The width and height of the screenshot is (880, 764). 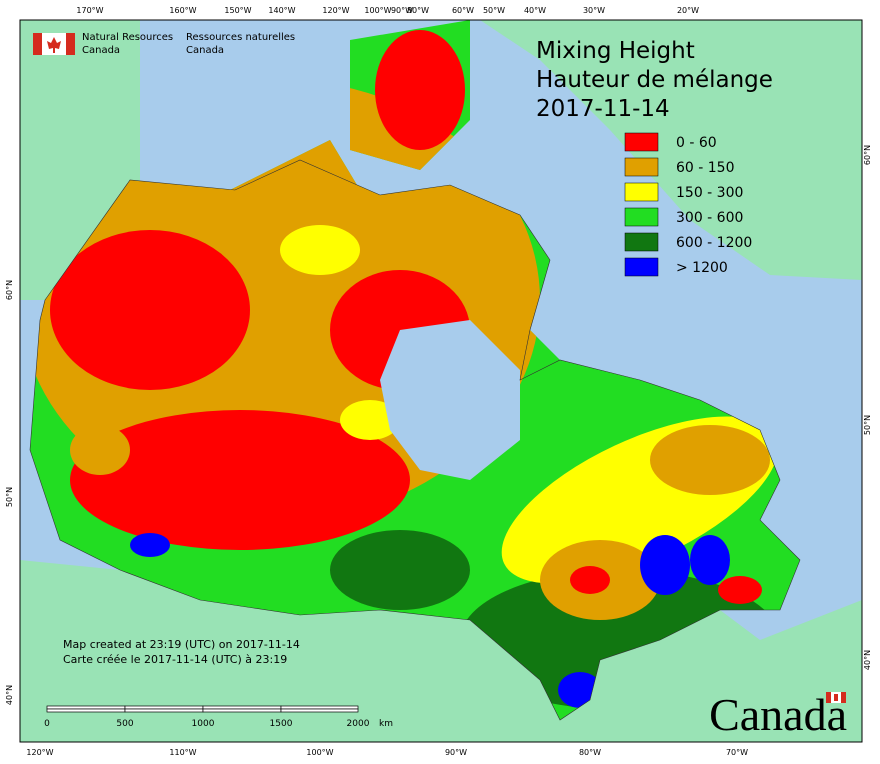 I want to click on footer-note: Map created at 23:19 (UTC) on 2017-11-14, so click(x=181, y=644).